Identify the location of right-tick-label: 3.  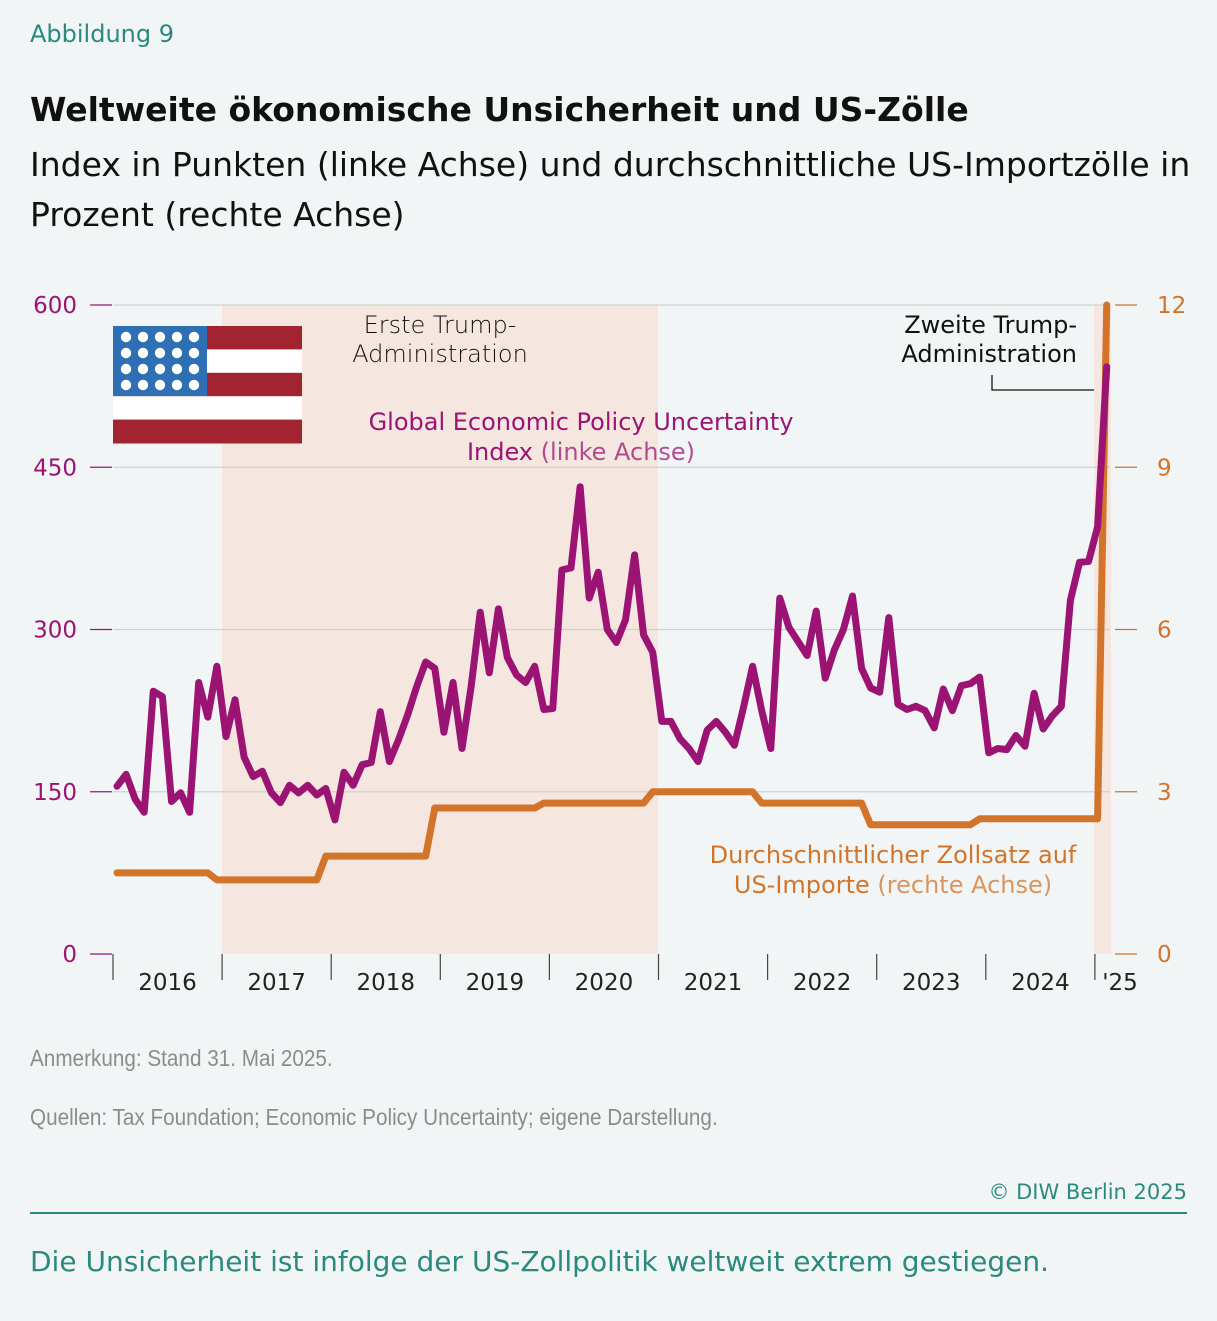
(1164, 793).